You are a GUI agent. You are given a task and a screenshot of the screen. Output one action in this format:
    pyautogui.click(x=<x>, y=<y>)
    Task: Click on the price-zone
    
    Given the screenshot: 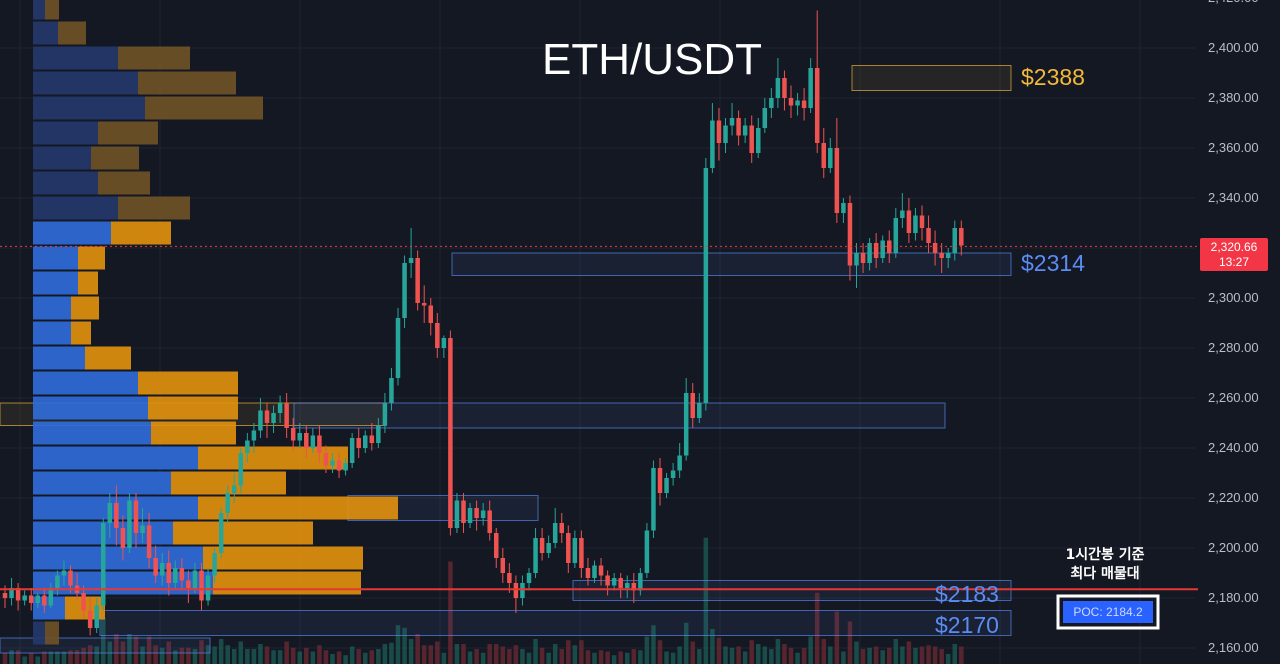 What is the action you would take?
    pyautogui.click(x=555, y=623)
    